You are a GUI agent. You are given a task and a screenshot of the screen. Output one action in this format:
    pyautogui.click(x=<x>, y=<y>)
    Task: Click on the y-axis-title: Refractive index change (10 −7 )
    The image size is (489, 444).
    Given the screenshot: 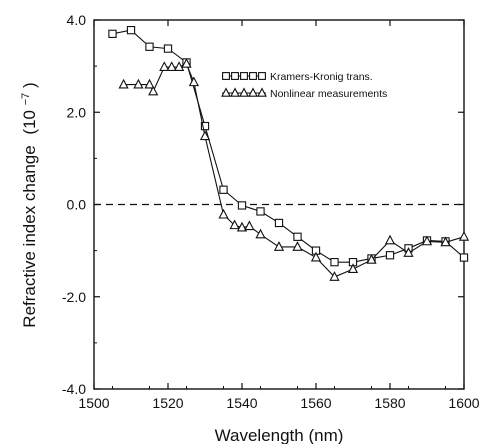 What is the action you would take?
    pyautogui.click(x=26, y=204)
    